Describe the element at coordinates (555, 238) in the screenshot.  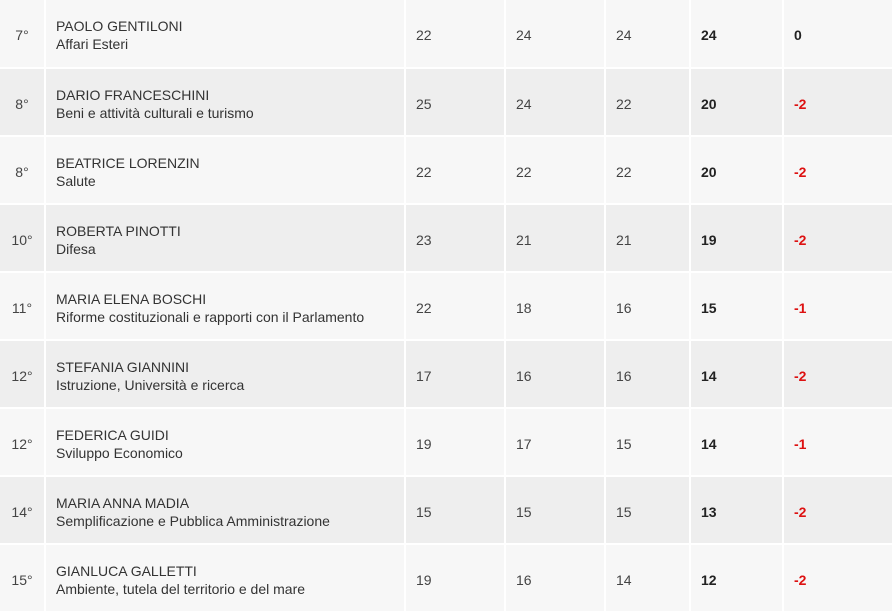
I see `value-cell-2: 21` at that location.